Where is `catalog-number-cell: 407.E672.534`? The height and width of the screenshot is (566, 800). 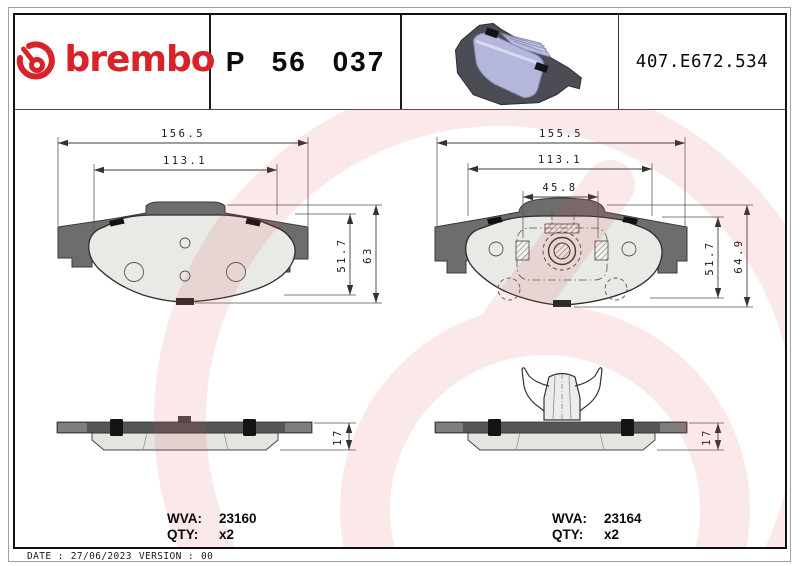
catalog-number-cell: 407.E672.534 is located at coordinates (701, 62).